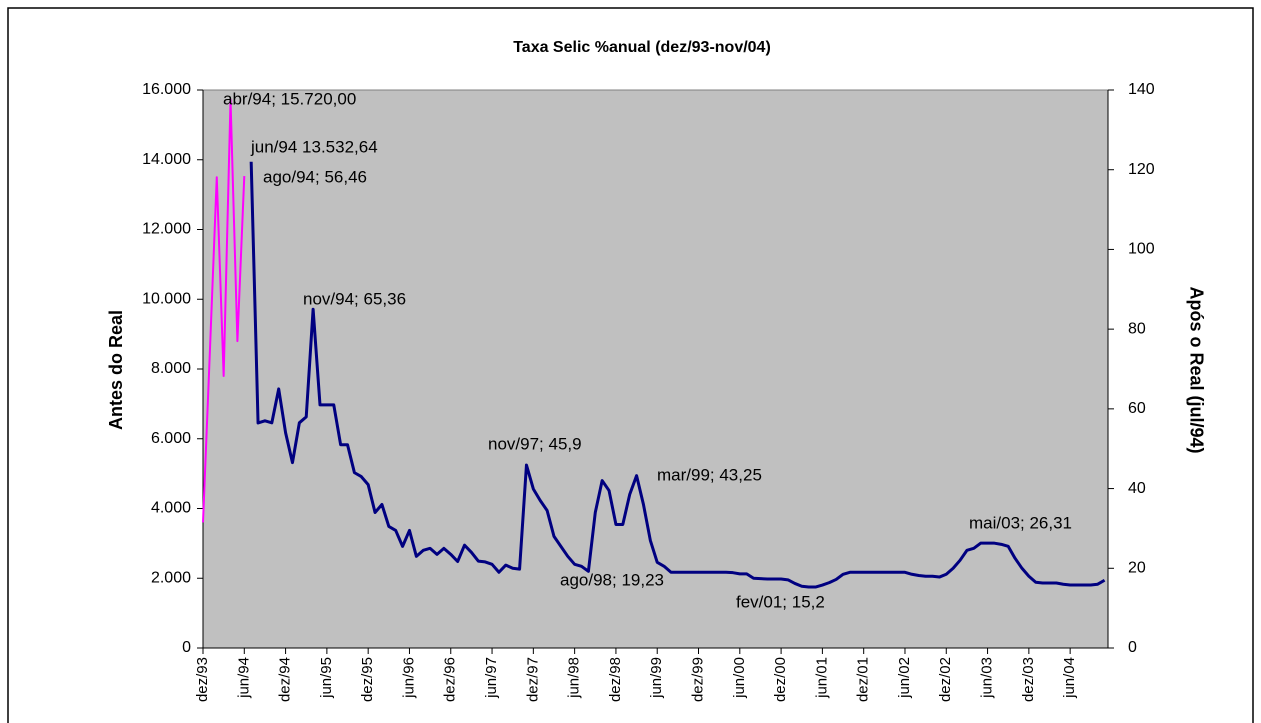  What do you see at coordinates (1141, 89) in the screenshot?
I see `y2-tick-label: 140` at bounding box center [1141, 89].